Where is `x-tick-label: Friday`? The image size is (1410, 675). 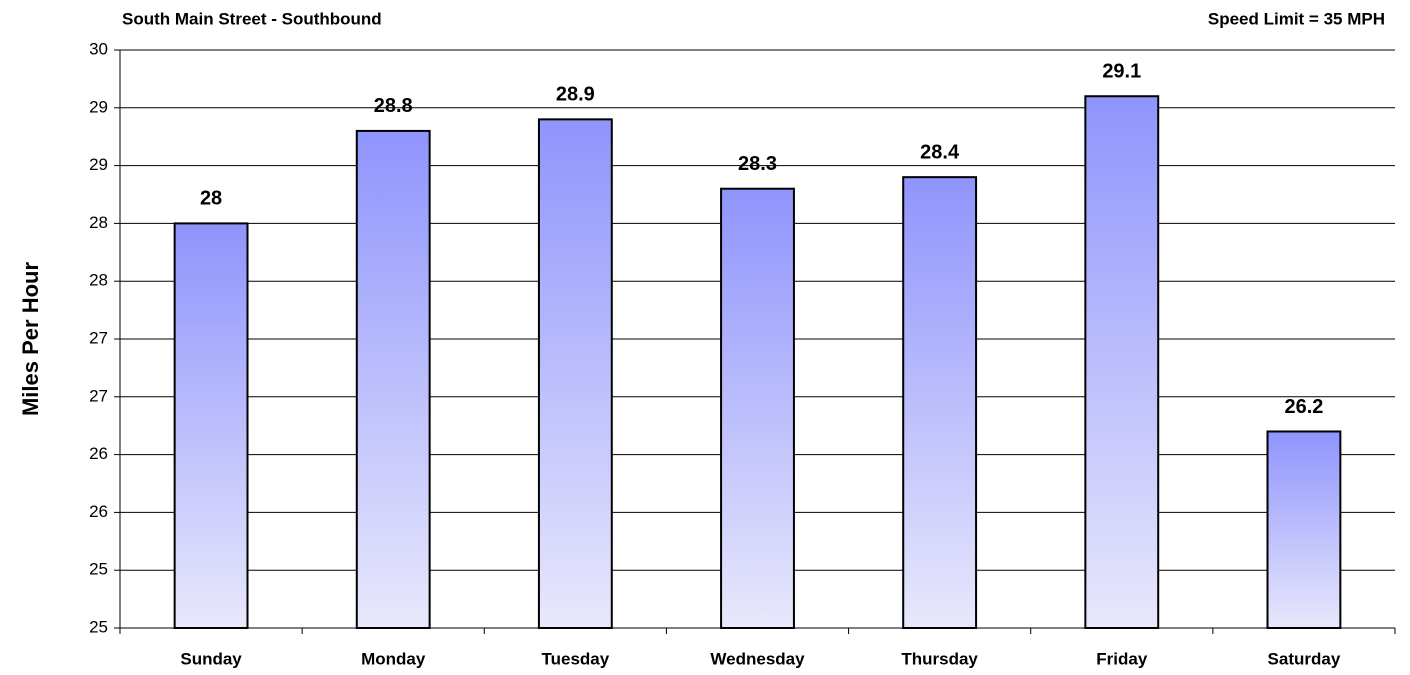 x-tick-label: Friday is located at coordinates (1122, 658).